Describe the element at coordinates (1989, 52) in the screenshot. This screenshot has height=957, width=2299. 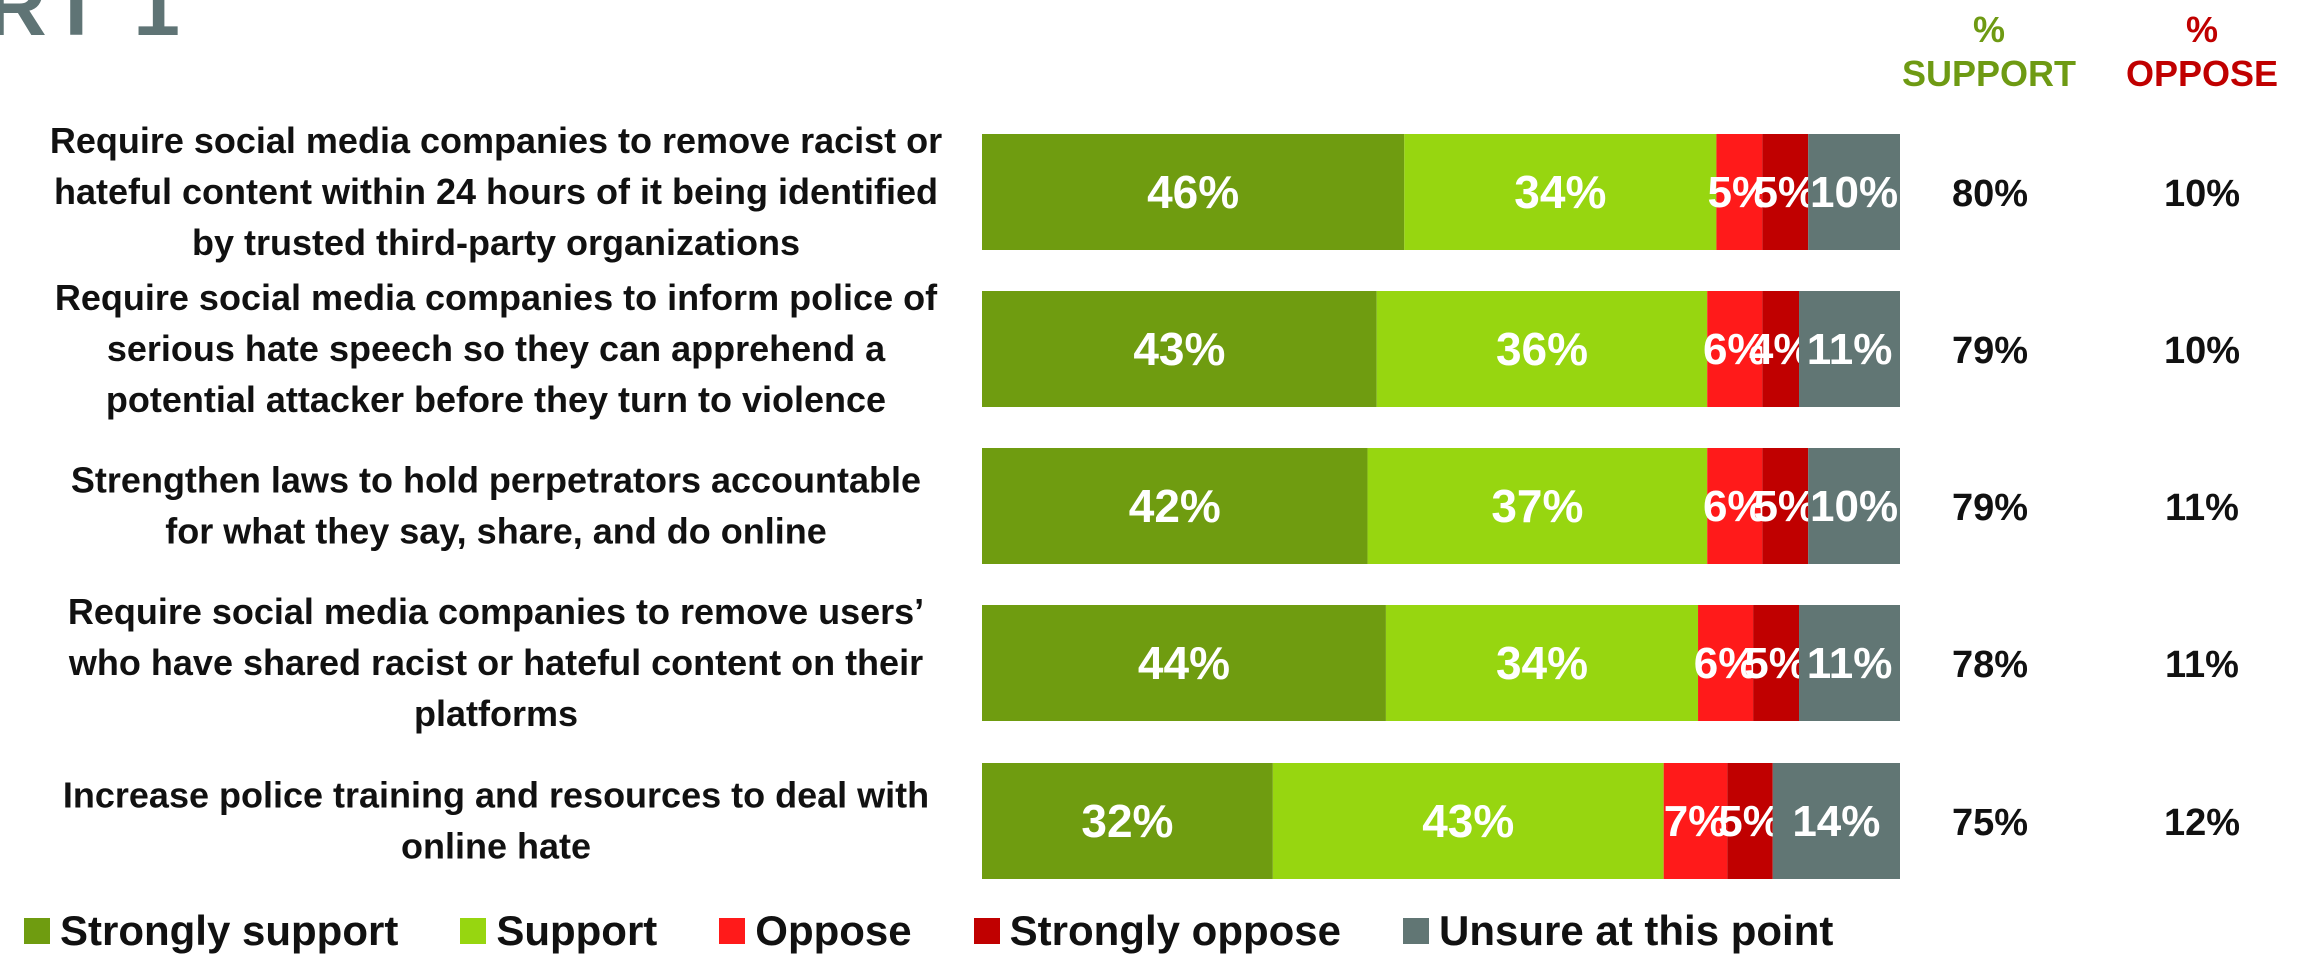
I see `support-column-header: % SUPPORT` at that location.